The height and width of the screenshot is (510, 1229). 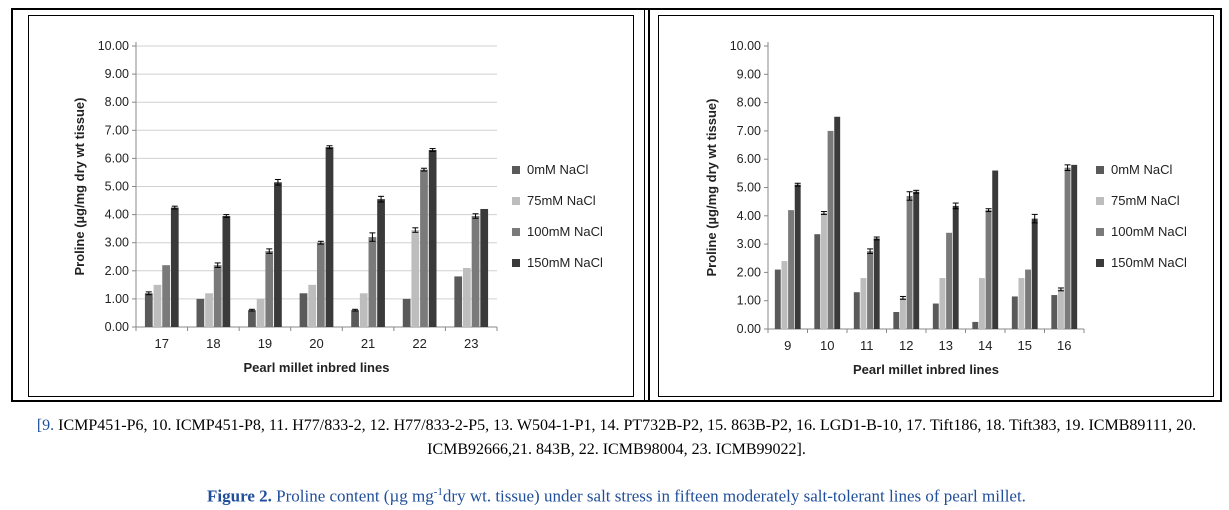 I want to click on legend-right: 0mM NaCl 75mM NaCl 100mM NaCl 150mM NaCl, so click(x=1141, y=216).